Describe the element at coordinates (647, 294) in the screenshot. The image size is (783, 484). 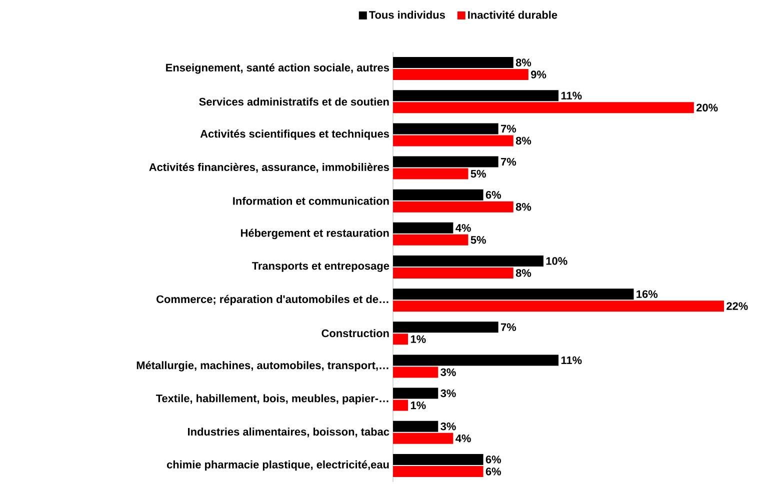
I see `data-label: 16%` at that location.